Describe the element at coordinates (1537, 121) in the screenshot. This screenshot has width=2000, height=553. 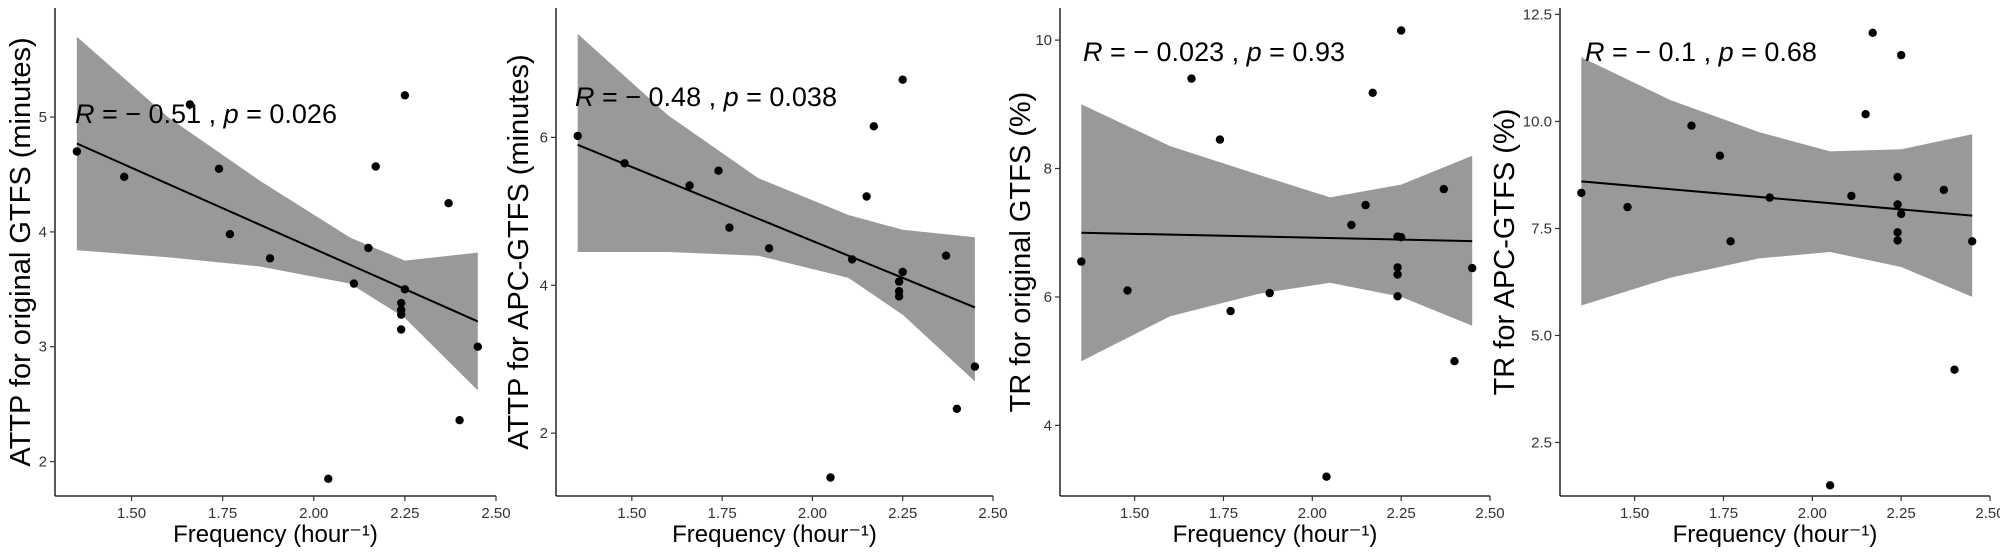
I see `y-tick-label: 10.0` at that location.